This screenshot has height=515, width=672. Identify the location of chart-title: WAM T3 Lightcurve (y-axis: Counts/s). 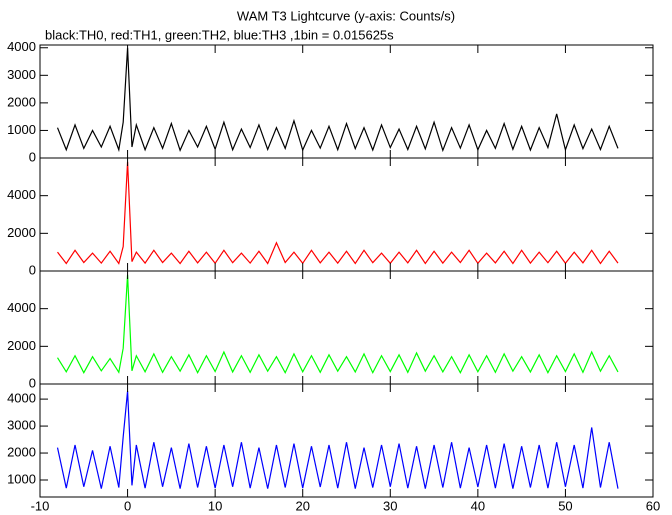
(346, 15).